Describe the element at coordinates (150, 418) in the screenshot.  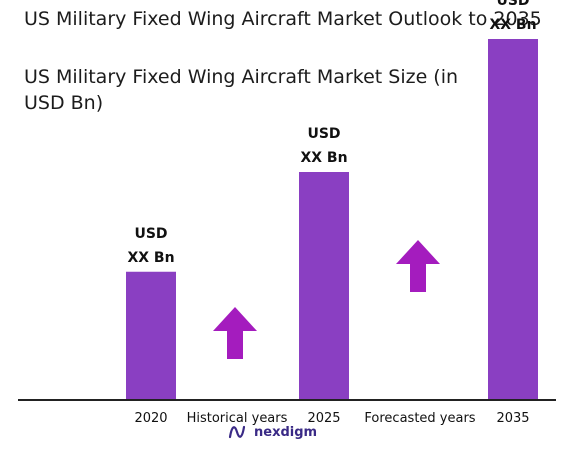
I see `x-tick-2020: 2020` at that location.